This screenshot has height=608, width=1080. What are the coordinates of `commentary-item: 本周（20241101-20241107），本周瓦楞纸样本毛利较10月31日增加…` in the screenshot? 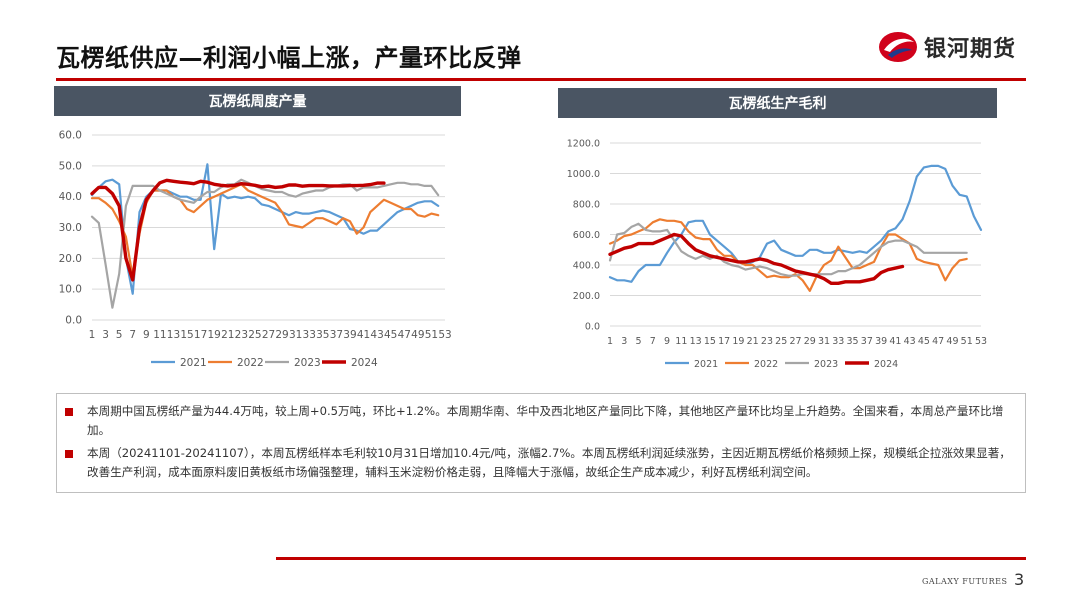 It's located at (540, 463).